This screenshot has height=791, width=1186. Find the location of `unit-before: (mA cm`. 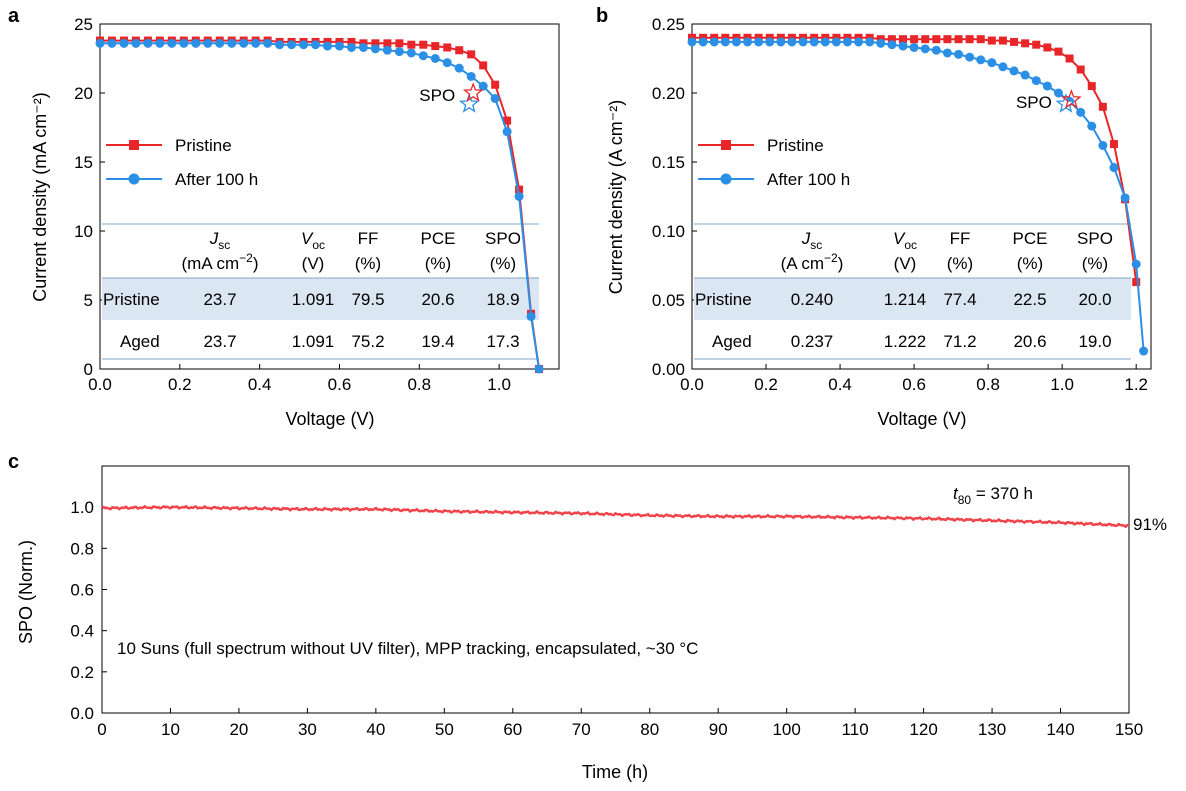

unit-before: (mA cm is located at coordinates (211, 263).